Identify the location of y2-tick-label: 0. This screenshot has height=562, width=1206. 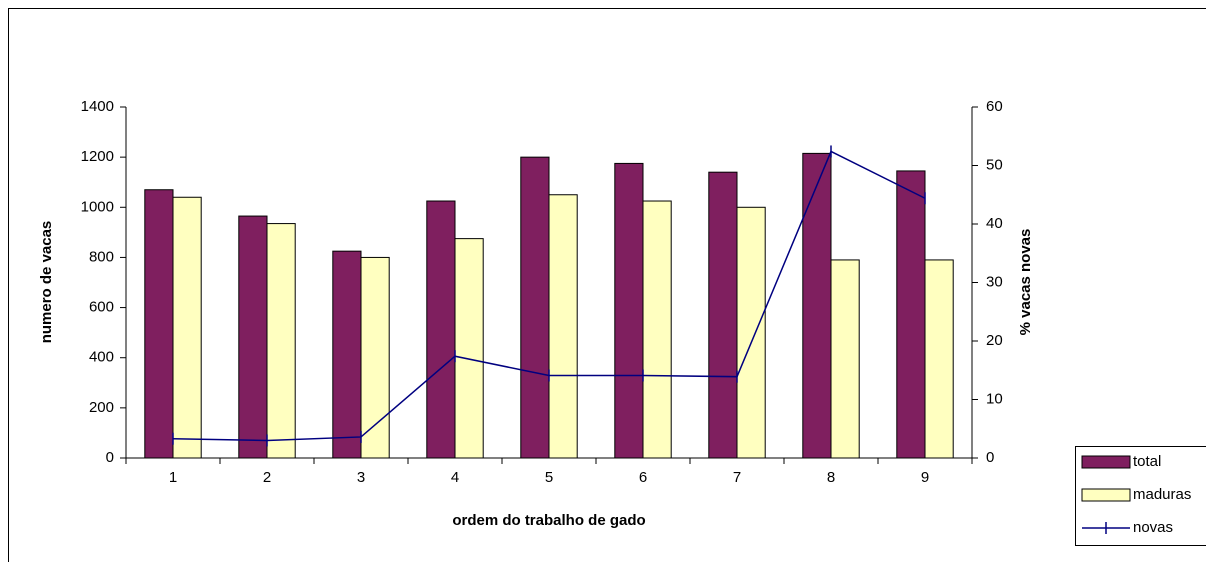
(990, 457).